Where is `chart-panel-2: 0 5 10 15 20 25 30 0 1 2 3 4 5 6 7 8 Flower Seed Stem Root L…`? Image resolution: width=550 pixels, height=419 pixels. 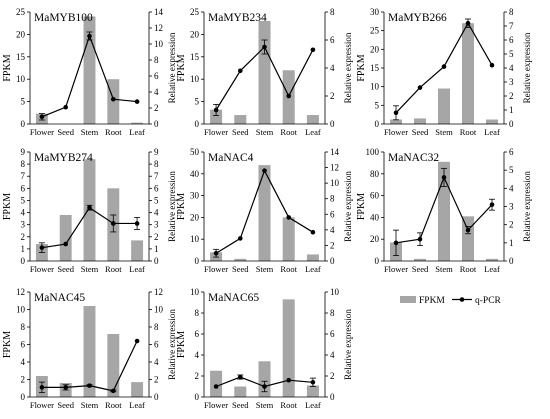 chart-panel-2: 0 5 10 15 20 25 30 0 1 2 3 4 5 6 7 8 Flower Seed Stem Root L… is located at coordinates (444, 72).